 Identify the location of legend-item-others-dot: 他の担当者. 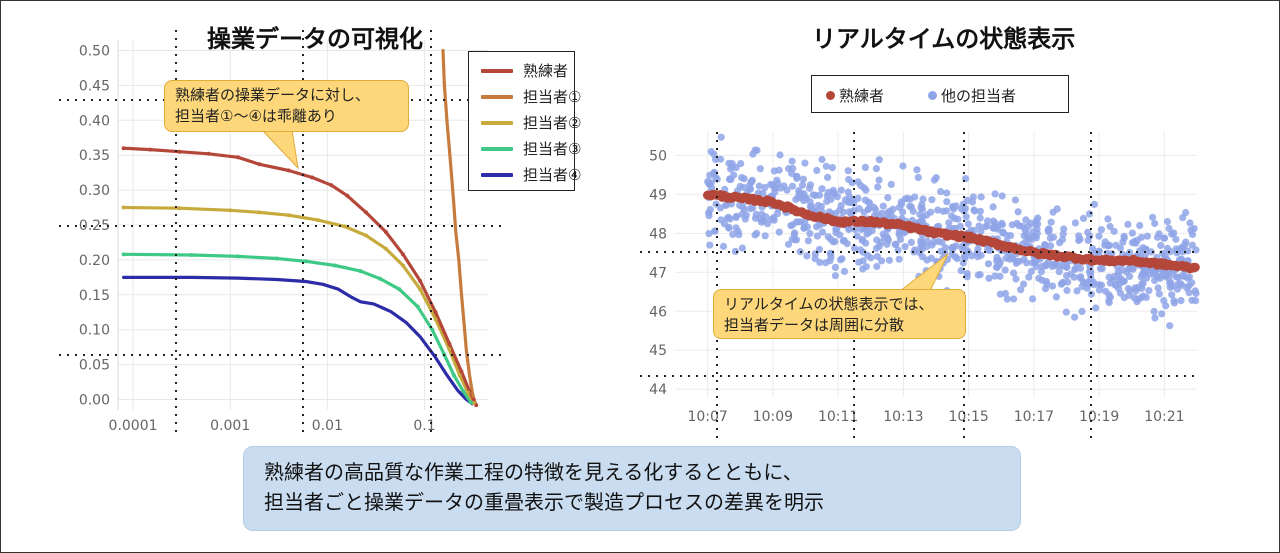
(972, 95).